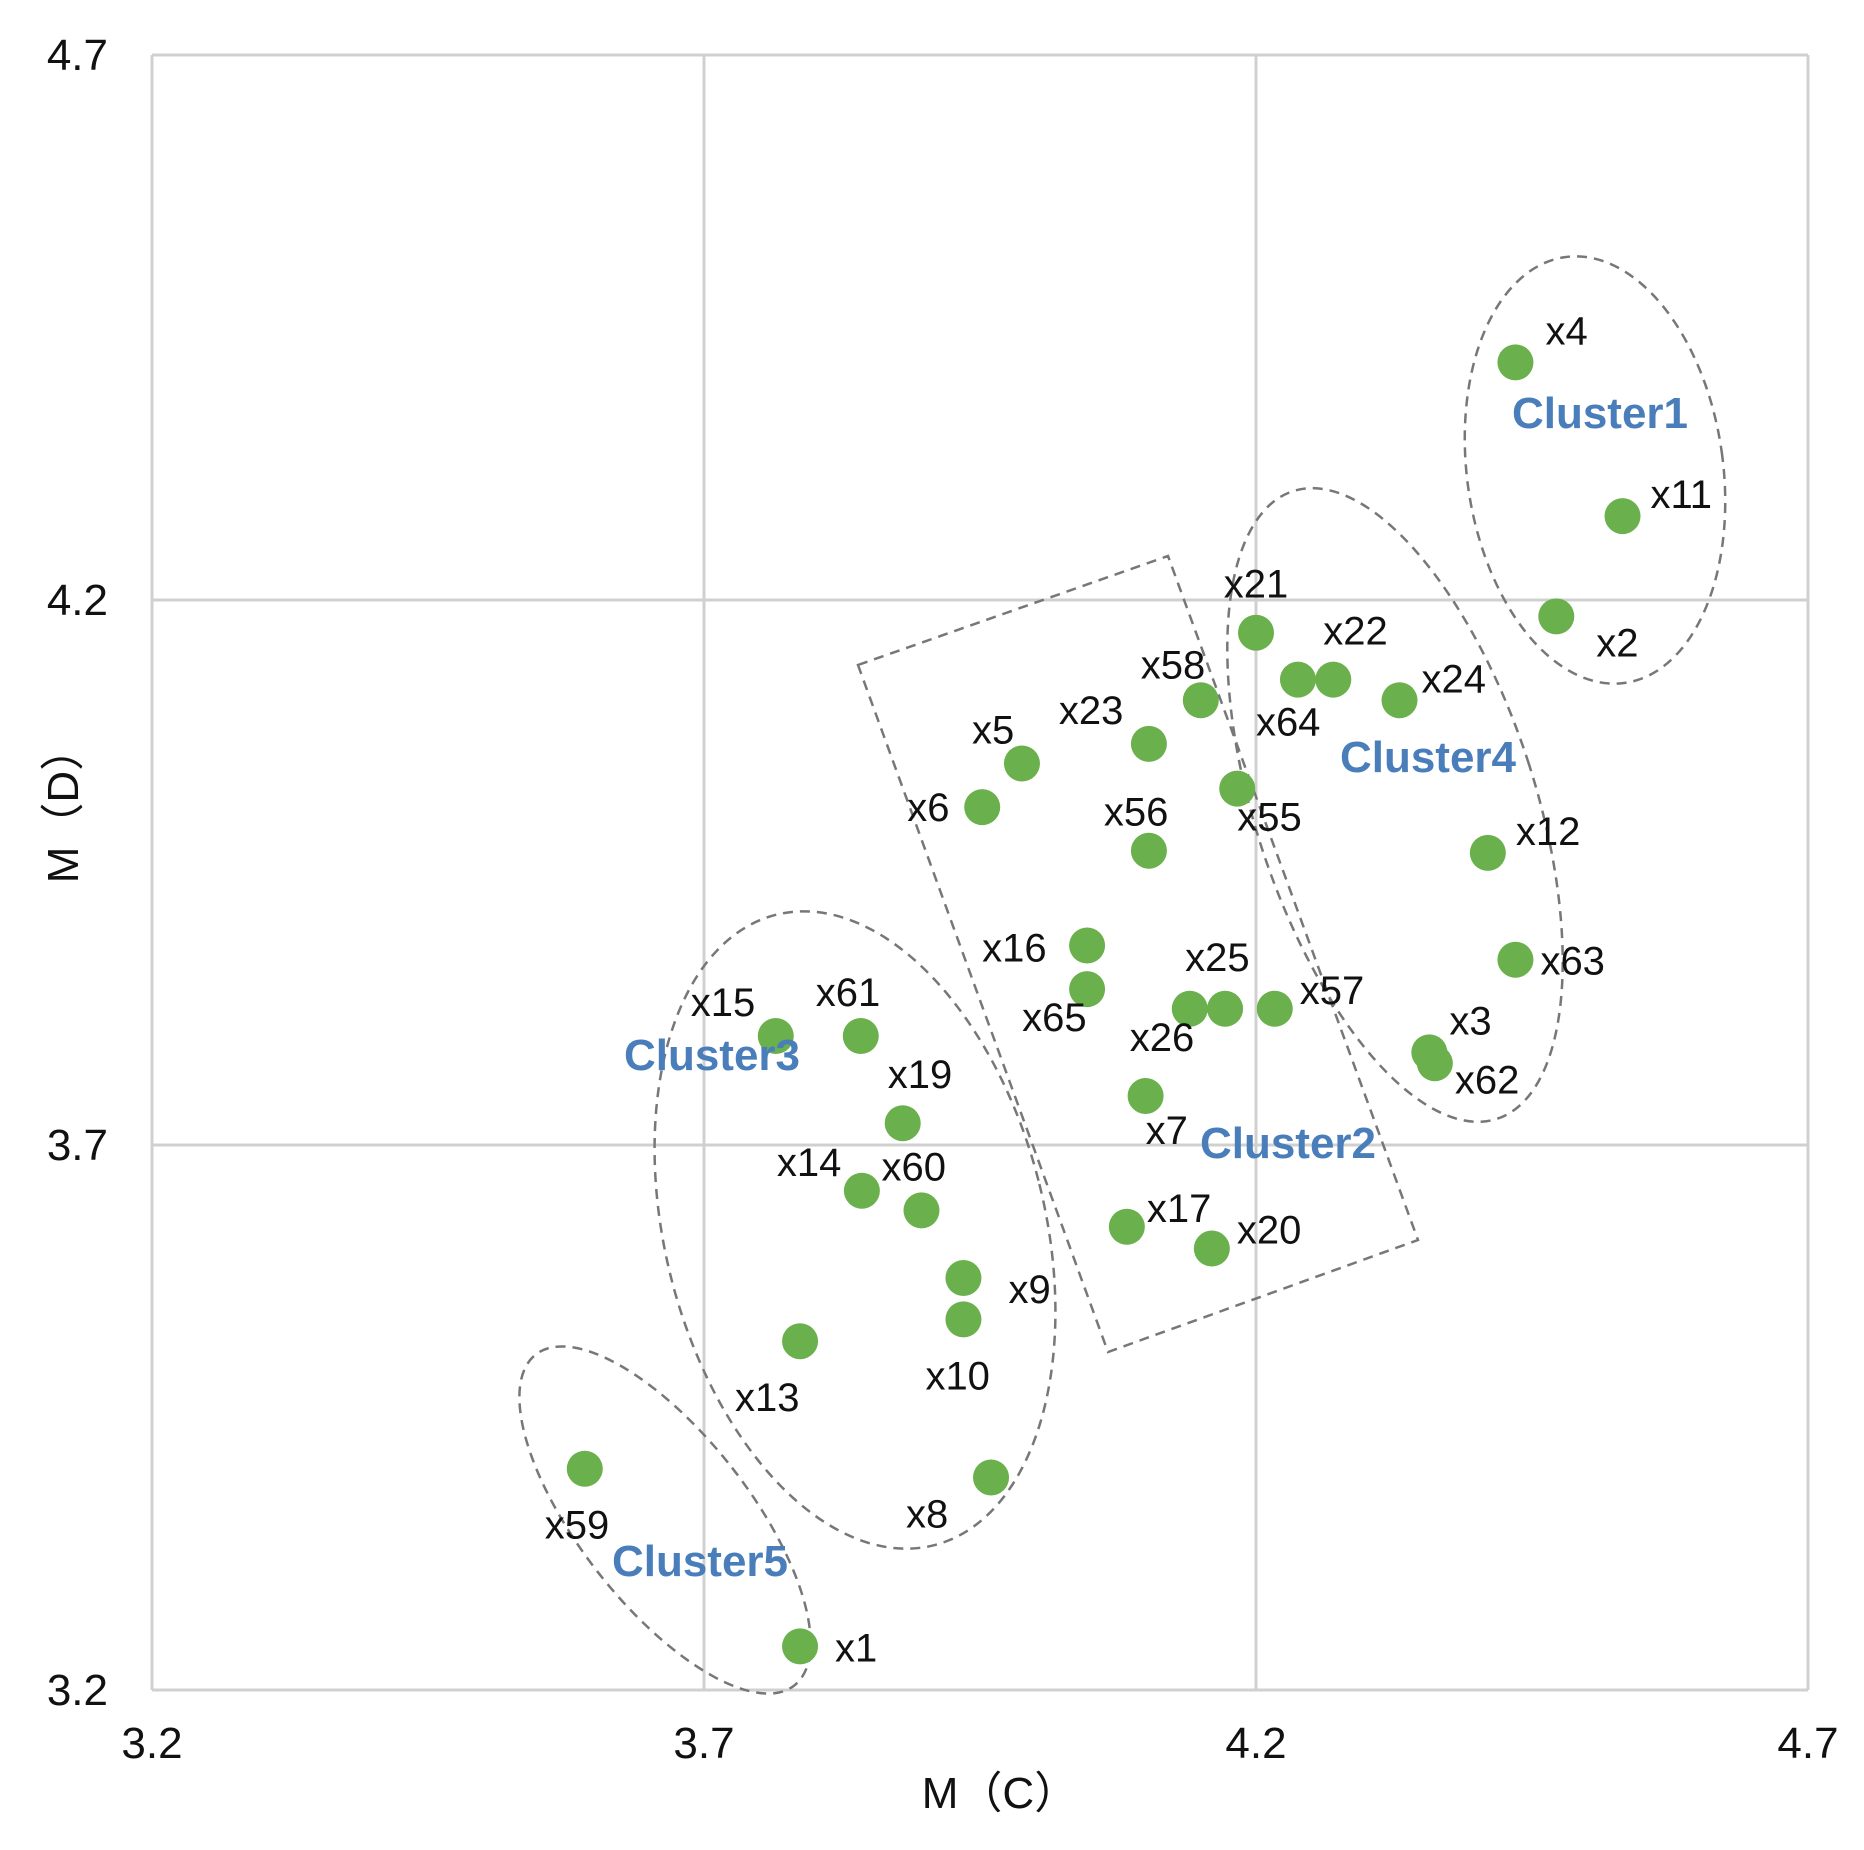 This screenshot has width=1864, height=1850. Describe the element at coordinates (1572, 962) in the screenshot. I see `point-label-x63: x63` at that location.